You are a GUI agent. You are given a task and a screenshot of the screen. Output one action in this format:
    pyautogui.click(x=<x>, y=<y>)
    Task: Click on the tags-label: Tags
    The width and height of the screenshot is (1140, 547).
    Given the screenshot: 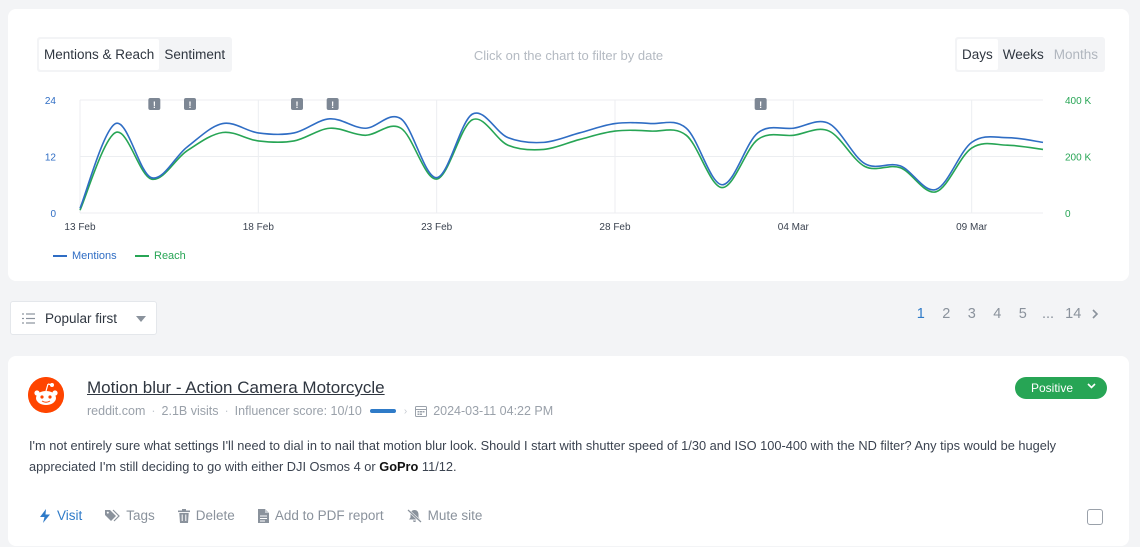 What is the action you would take?
    pyautogui.click(x=140, y=515)
    